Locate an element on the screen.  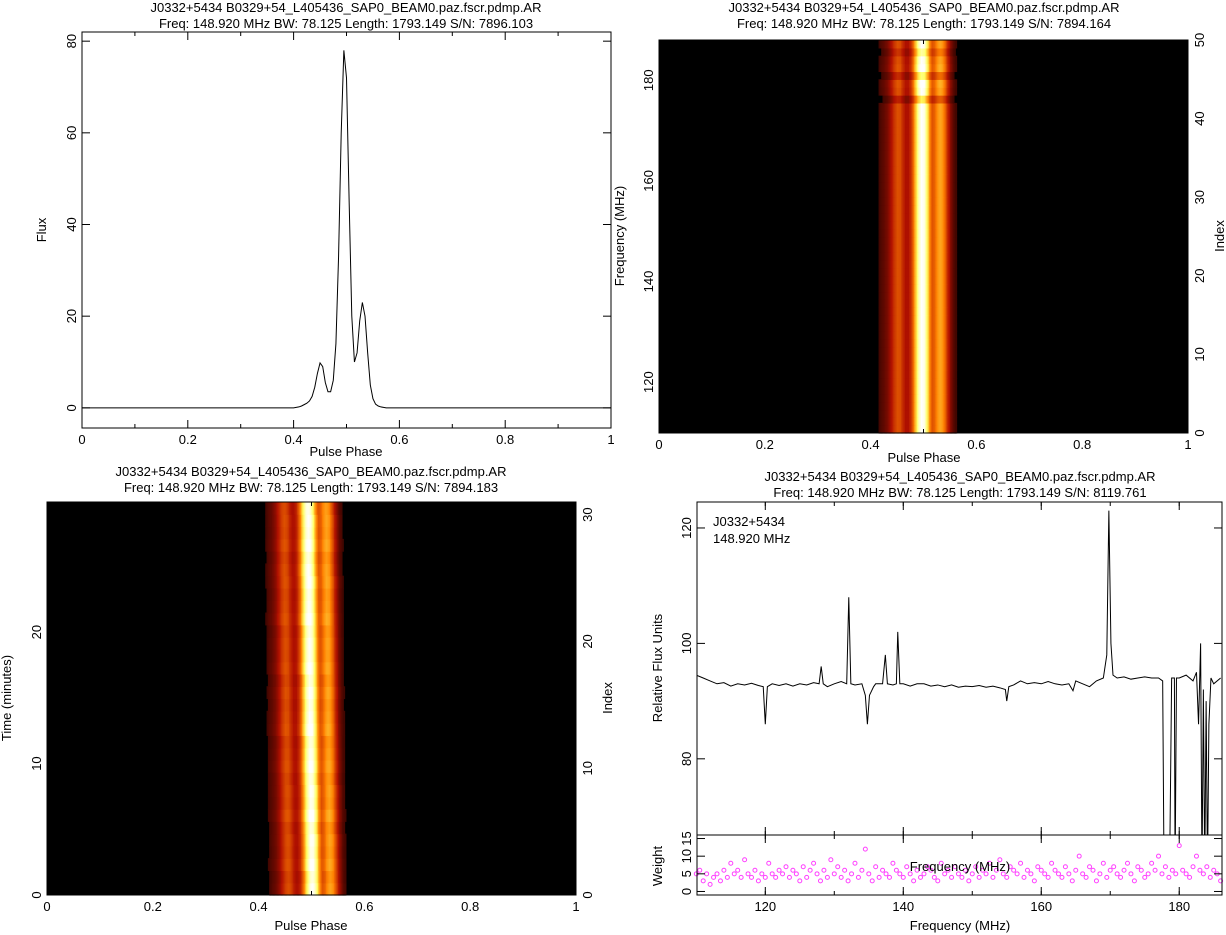
y-tick-label: 20 is located at coordinates (71, 316).